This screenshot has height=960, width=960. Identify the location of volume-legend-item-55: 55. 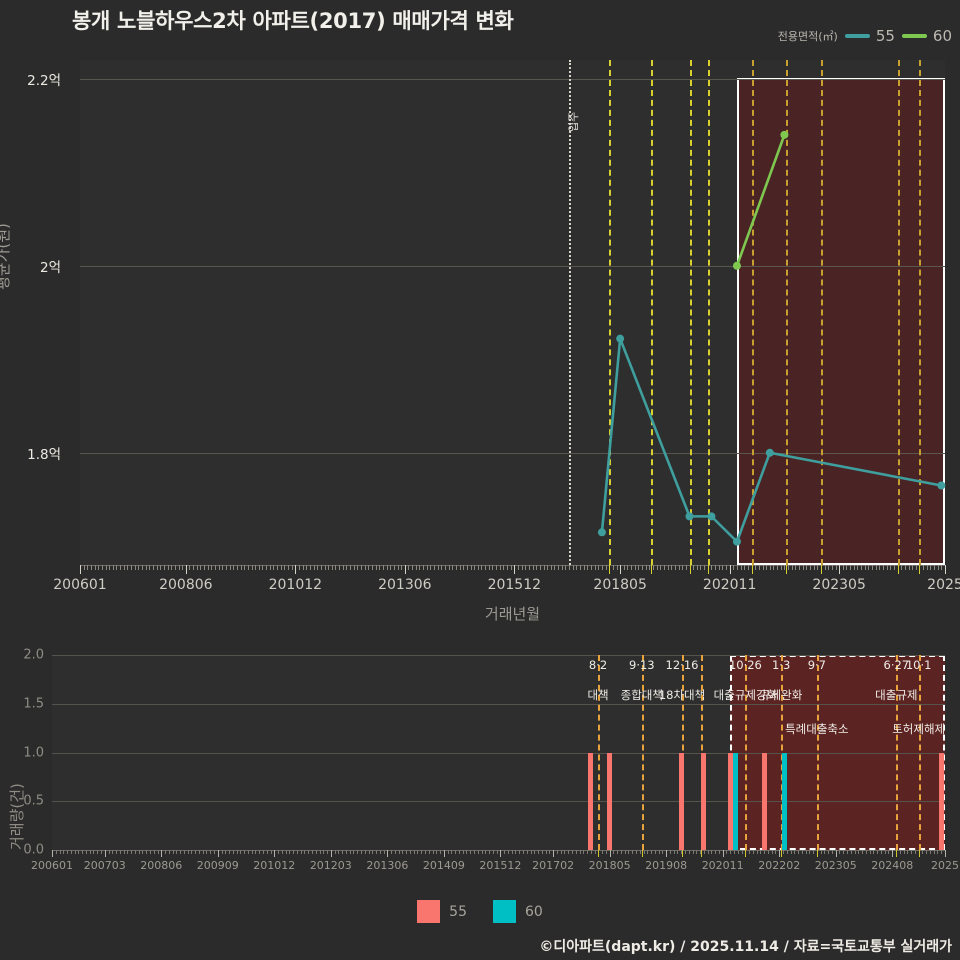
(442, 911).